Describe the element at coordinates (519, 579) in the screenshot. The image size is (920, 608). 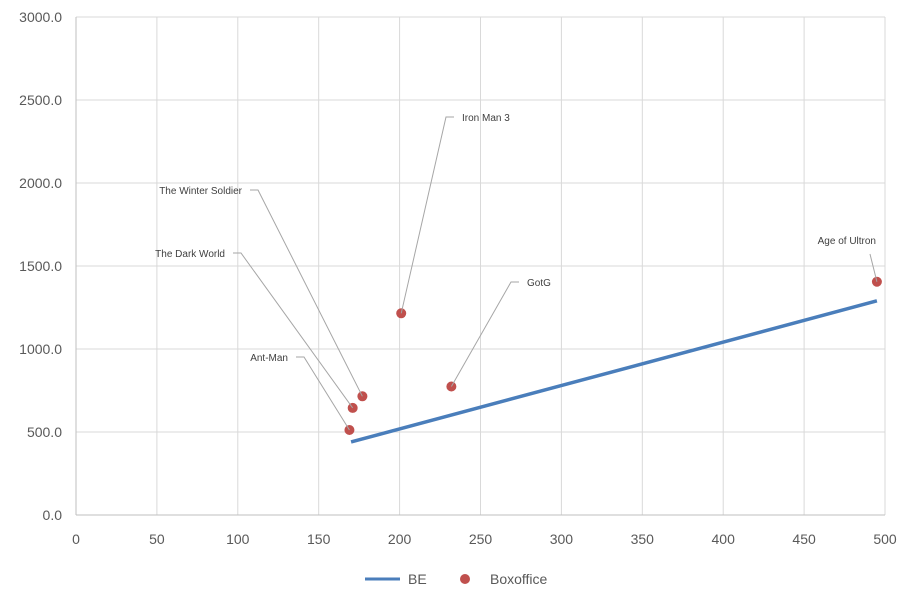
I see `legend-boxoffice-label: Boxoffice` at that location.